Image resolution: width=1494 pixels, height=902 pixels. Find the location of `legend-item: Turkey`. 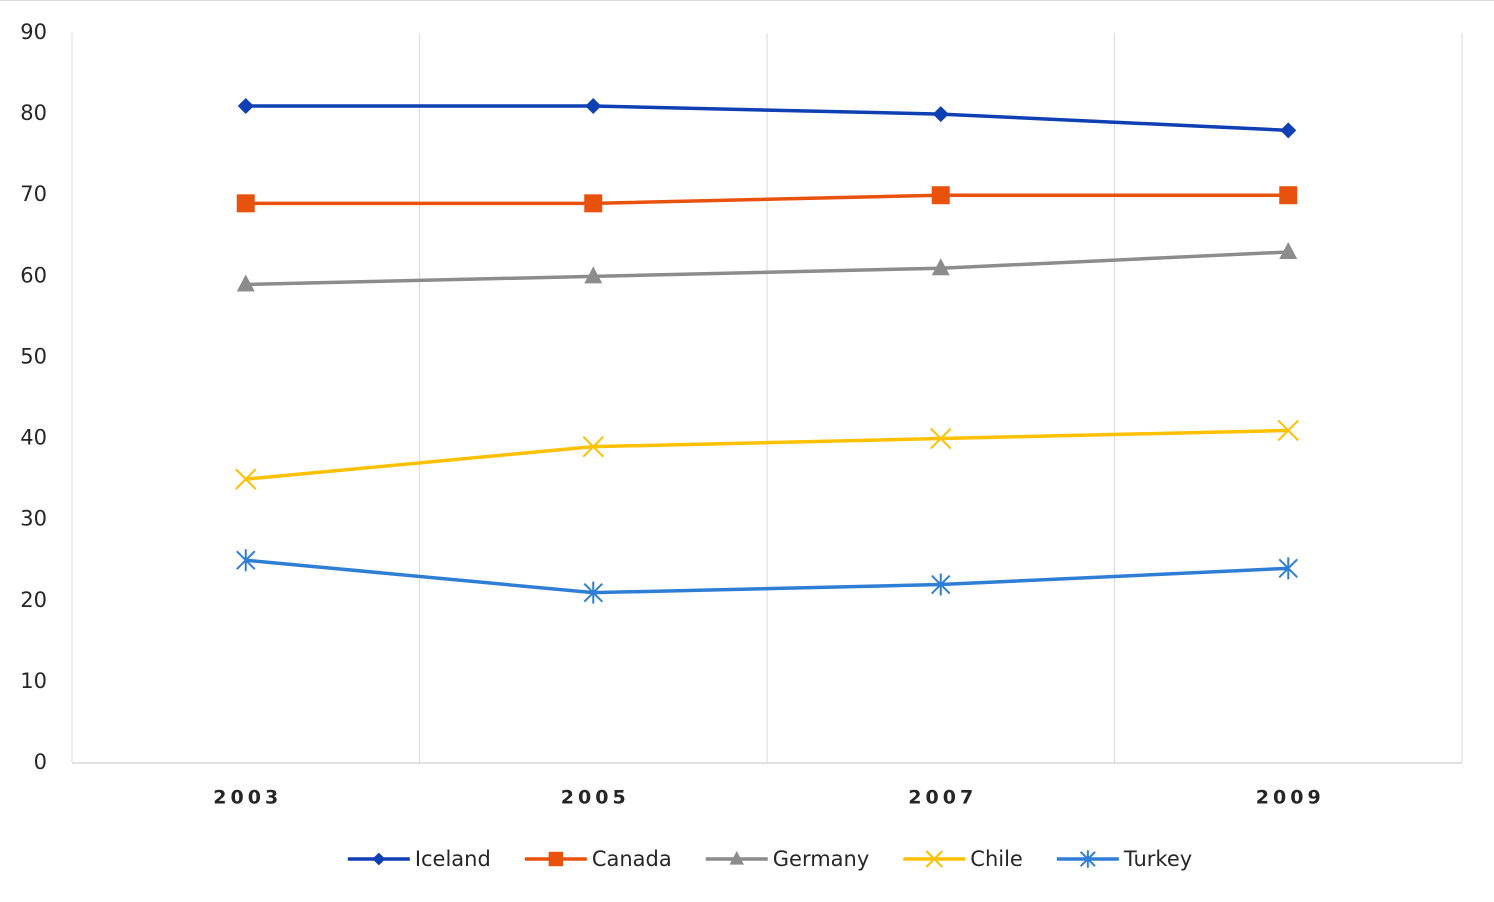

legend-item: Turkey is located at coordinates (1124, 859).